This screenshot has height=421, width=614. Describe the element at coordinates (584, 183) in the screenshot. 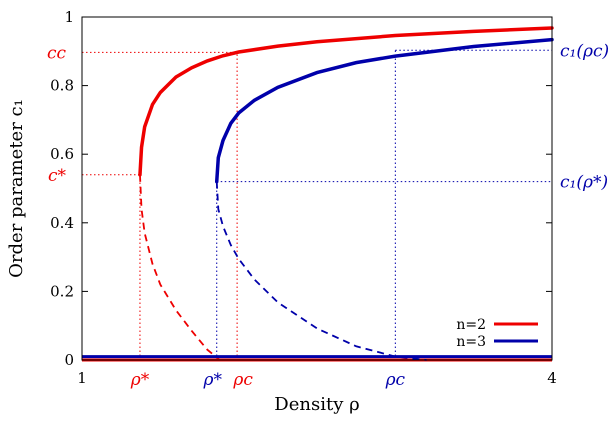

I see `annotation-blue-c1-rhostar: c₁(ρ*)` at that location.